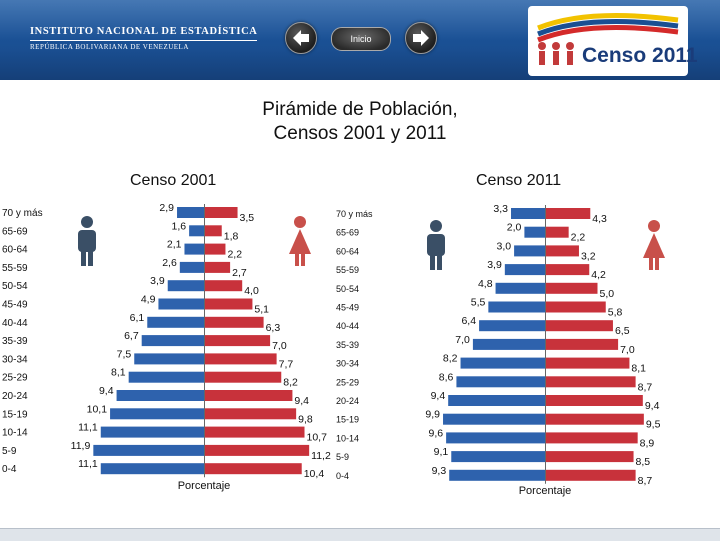  I want to click on chart-2001-title: Censo 2001, so click(173, 180).